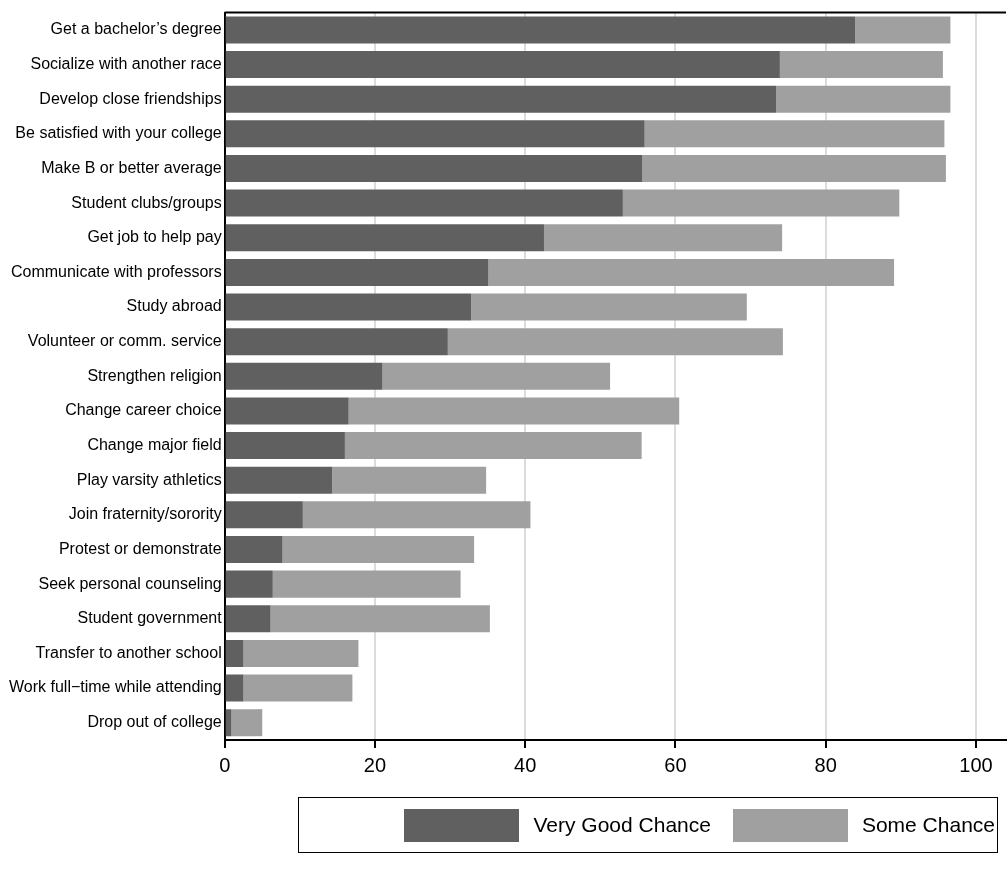 Image resolution: width=1008 pixels, height=888 pixels. Describe the element at coordinates (124, 341) in the screenshot. I see `y-tick-label: Volunteer or comm. service` at that location.